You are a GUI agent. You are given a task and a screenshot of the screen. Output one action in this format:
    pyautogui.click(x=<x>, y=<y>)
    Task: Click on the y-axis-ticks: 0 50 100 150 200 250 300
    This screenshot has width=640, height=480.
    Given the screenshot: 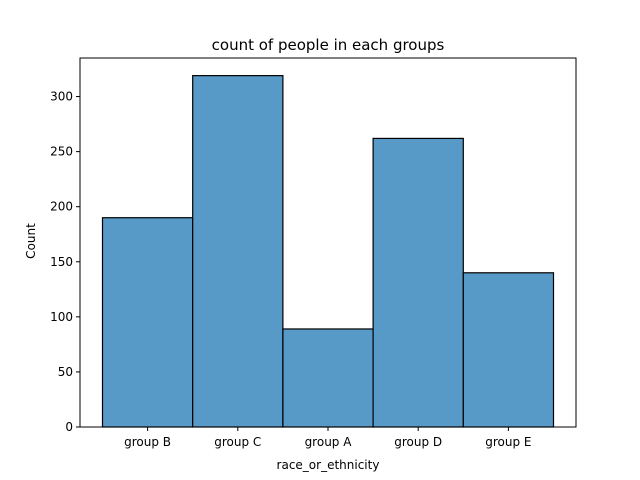 What is the action you would take?
    pyautogui.click(x=65, y=262)
    